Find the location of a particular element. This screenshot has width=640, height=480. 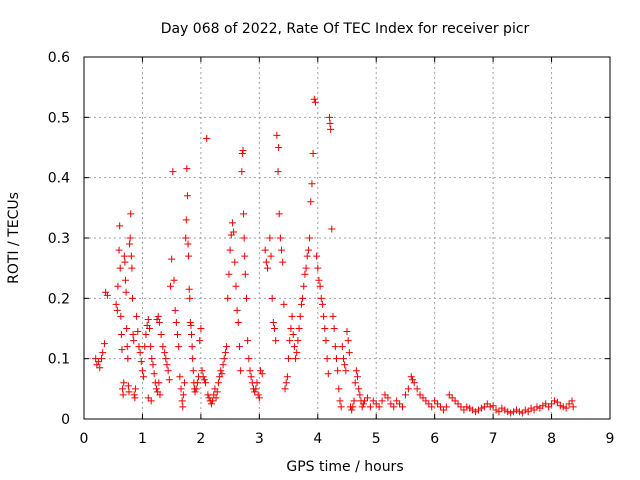

y-axis-label: ROTI / TECUs is located at coordinates (14, 238).